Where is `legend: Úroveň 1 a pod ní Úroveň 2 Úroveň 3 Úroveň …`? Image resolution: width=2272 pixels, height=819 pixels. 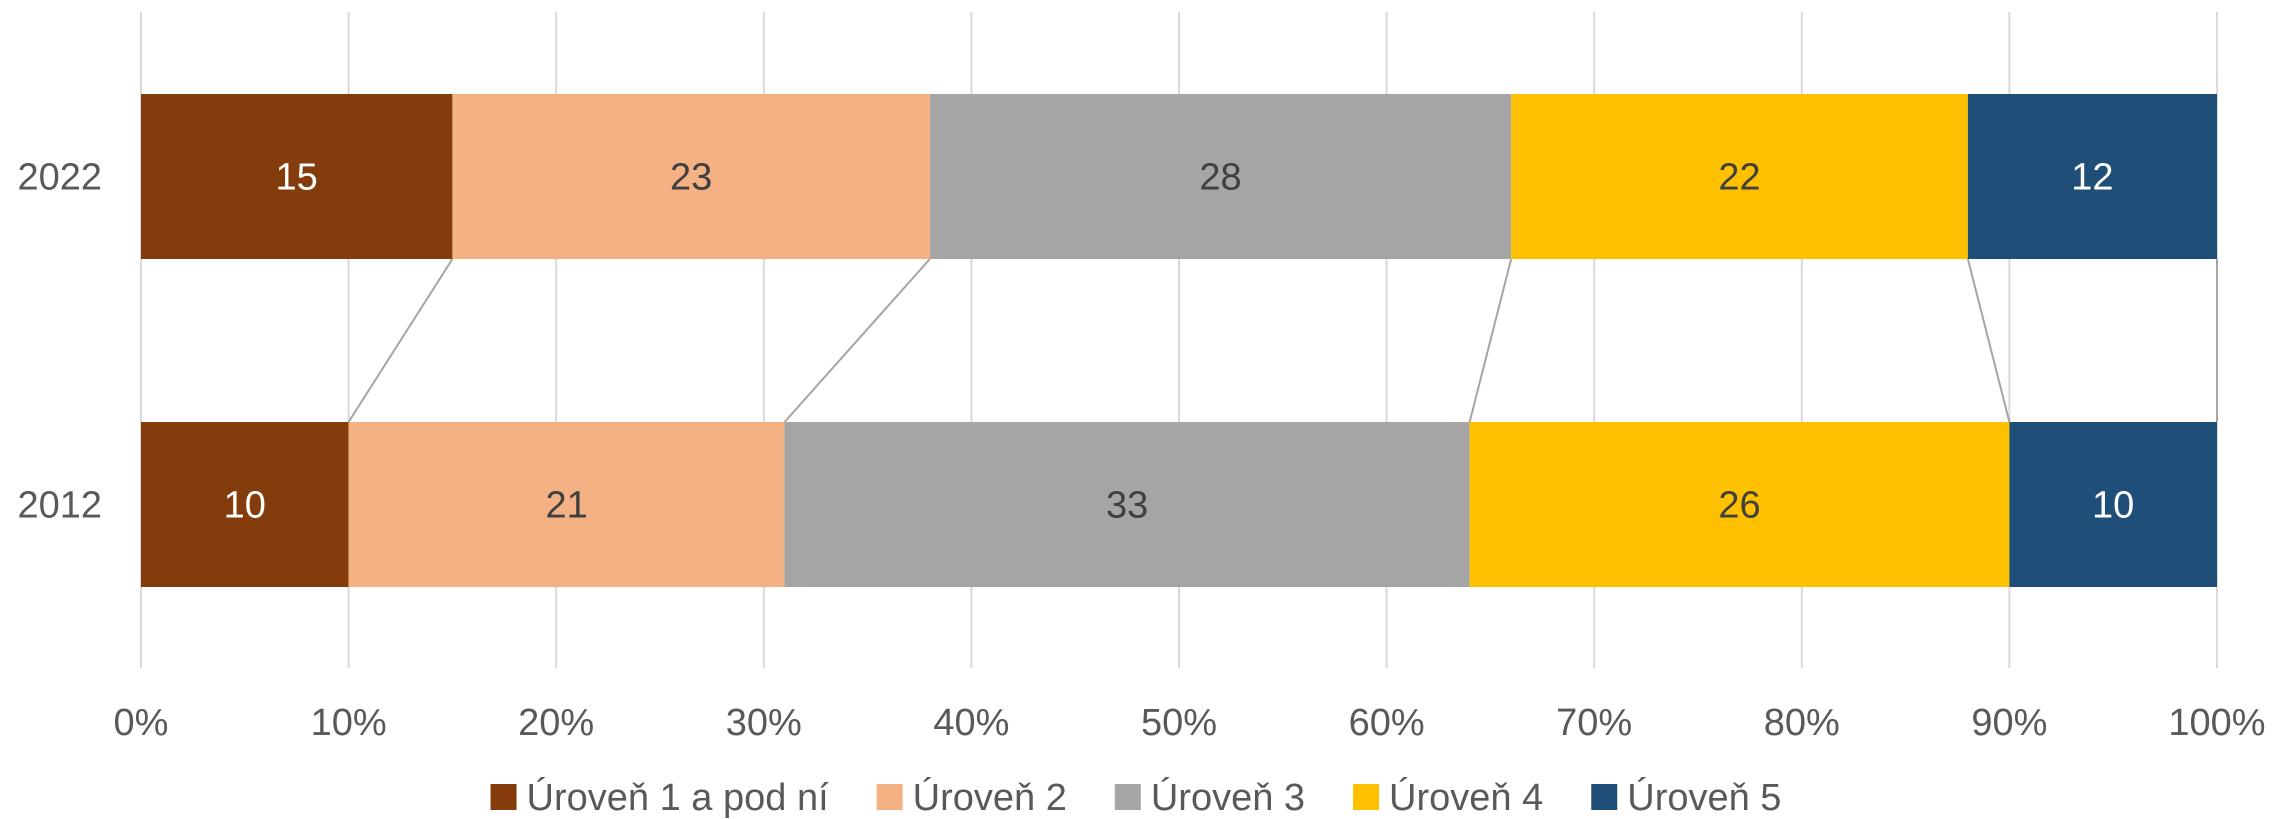 legend: Úroveň 1 a pod ní Úroveň 2 Úroveň 3 Úroveň … is located at coordinates (1135, 797).